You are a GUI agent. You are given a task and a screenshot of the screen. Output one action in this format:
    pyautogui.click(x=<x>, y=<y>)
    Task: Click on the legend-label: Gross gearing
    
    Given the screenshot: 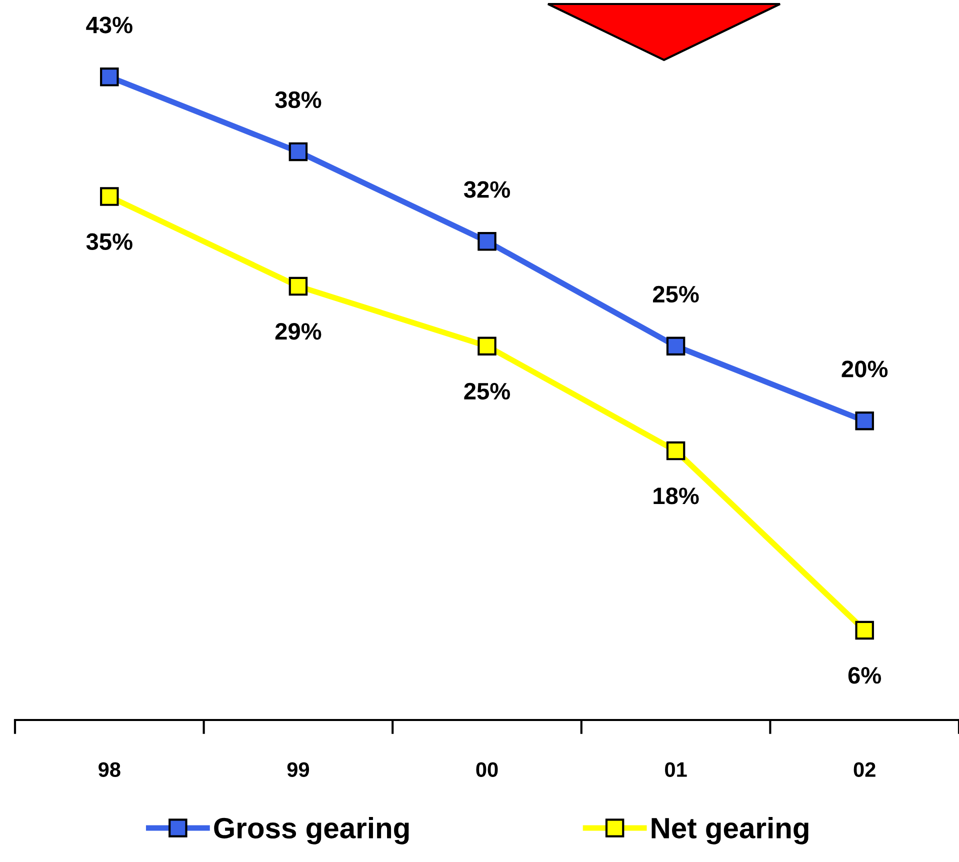 What is the action you would take?
    pyautogui.click(x=311, y=830)
    